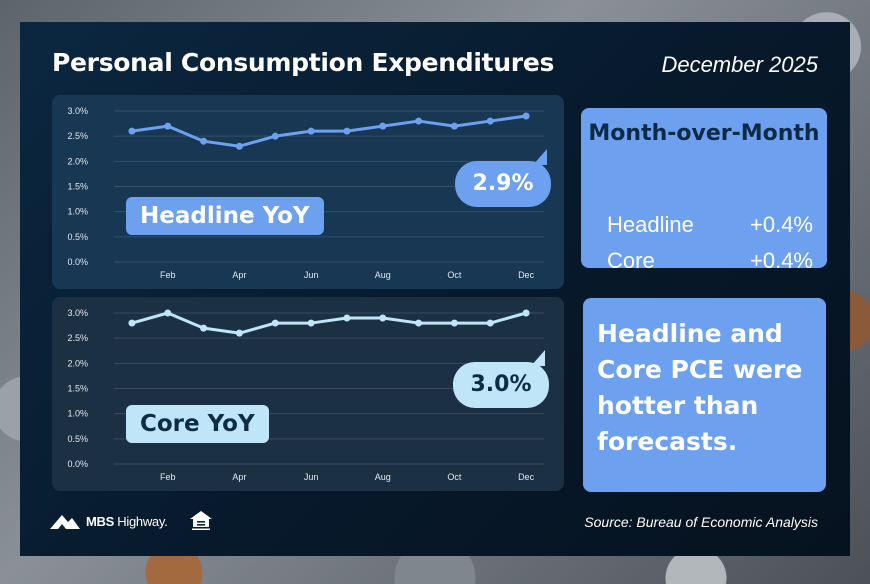 Image resolution: width=870 pixels, height=584 pixels. What do you see at coordinates (631, 260) in the screenshot?
I see `mom-row-label: Core` at bounding box center [631, 260].